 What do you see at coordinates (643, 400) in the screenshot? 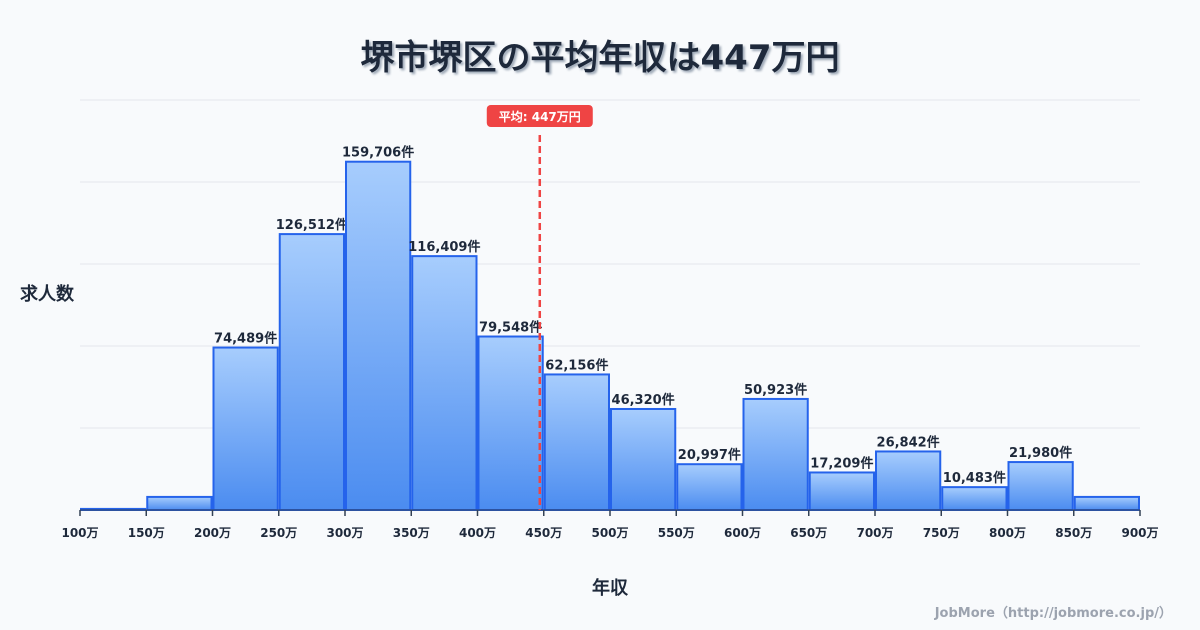
I see `bar-data-label: 46,320件` at bounding box center [643, 400].